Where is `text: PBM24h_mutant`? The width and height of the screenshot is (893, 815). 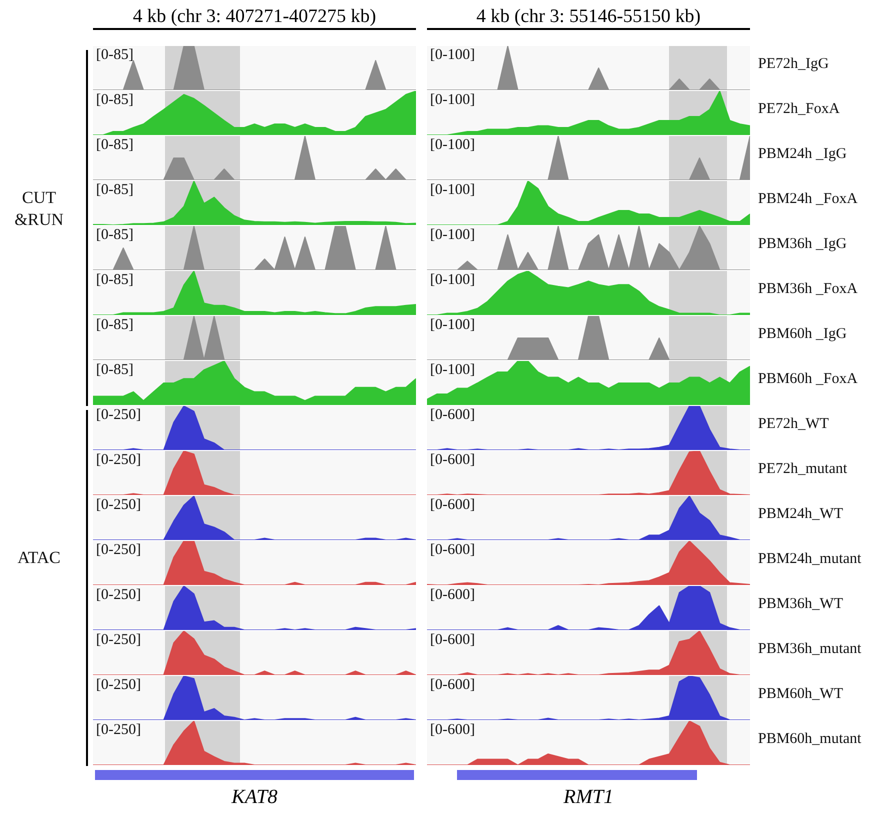 text: PBM24h_mutant is located at coordinates (810, 559).